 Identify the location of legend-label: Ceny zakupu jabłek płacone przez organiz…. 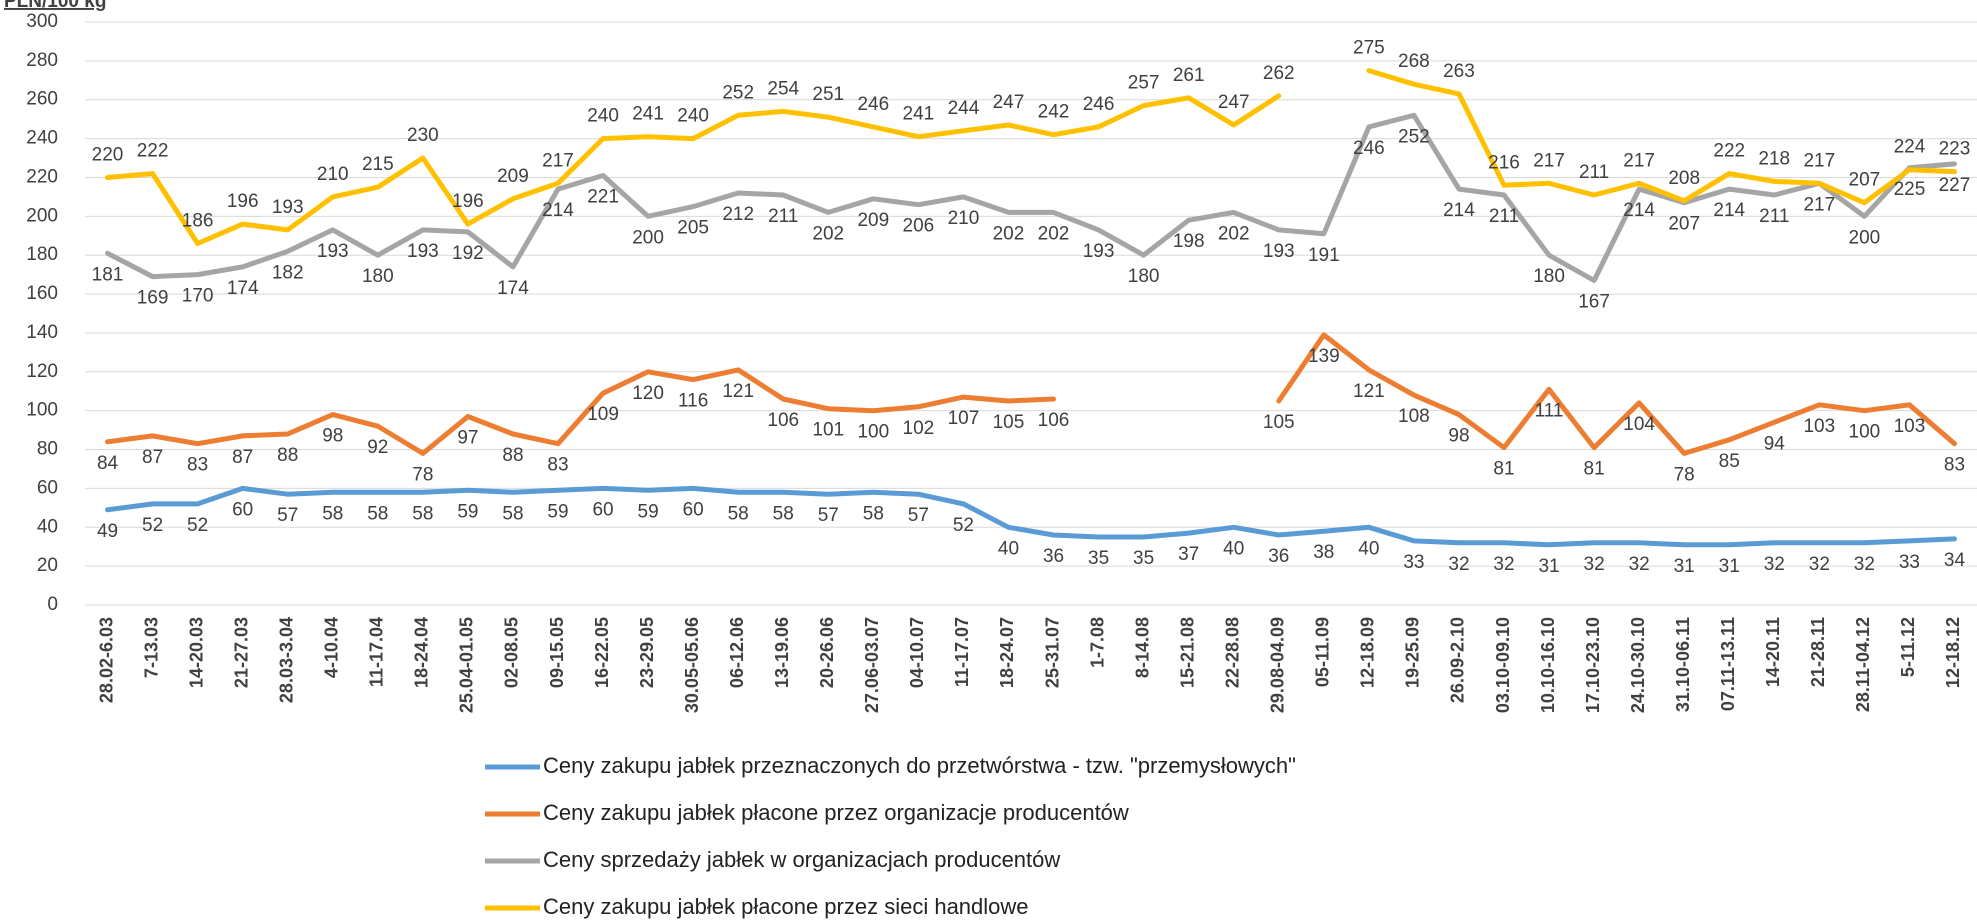
(836, 812).